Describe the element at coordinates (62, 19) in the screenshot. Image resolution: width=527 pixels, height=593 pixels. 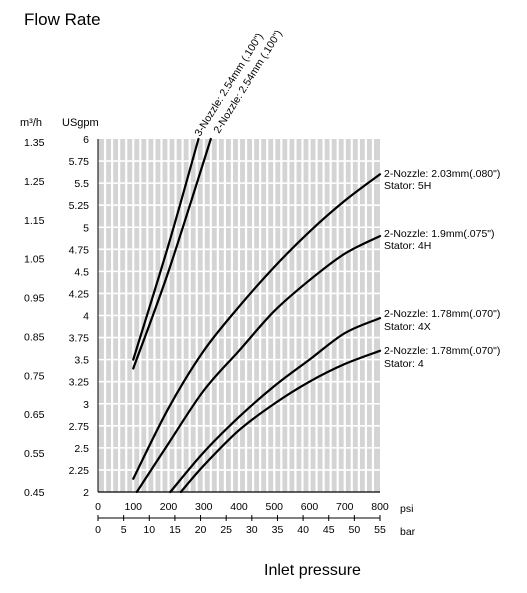
I see `chart-title: Flow Rate` at that location.